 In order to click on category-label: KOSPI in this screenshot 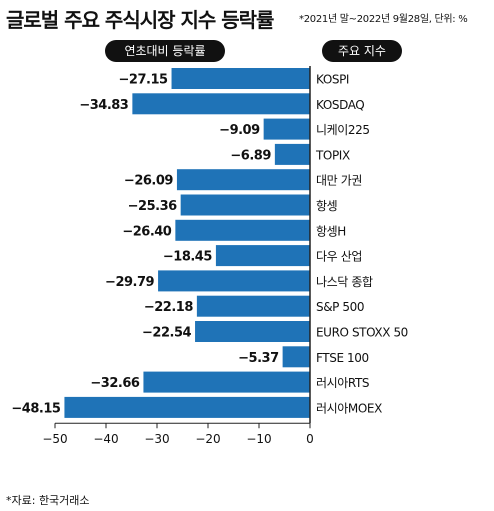, I will do `click(332, 80)`.